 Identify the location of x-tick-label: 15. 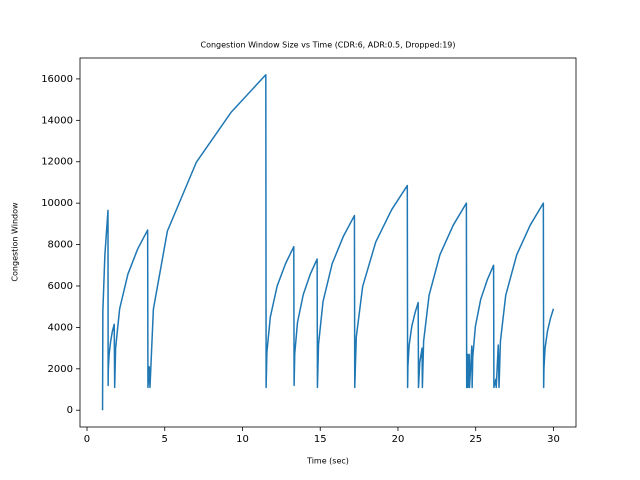
(320, 439).